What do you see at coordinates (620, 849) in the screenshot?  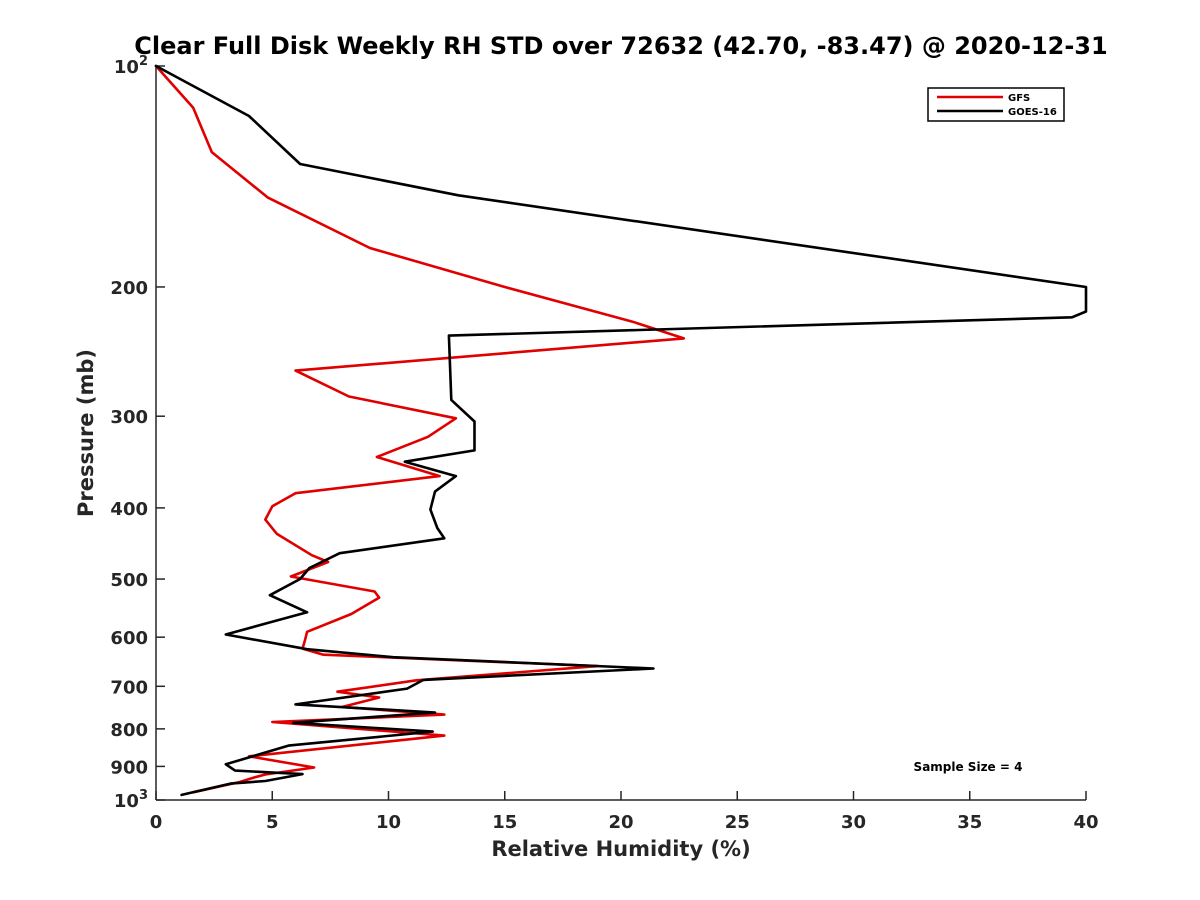 I see `x-axis-label: Relative Humidity (%)` at bounding box center [620, 849].